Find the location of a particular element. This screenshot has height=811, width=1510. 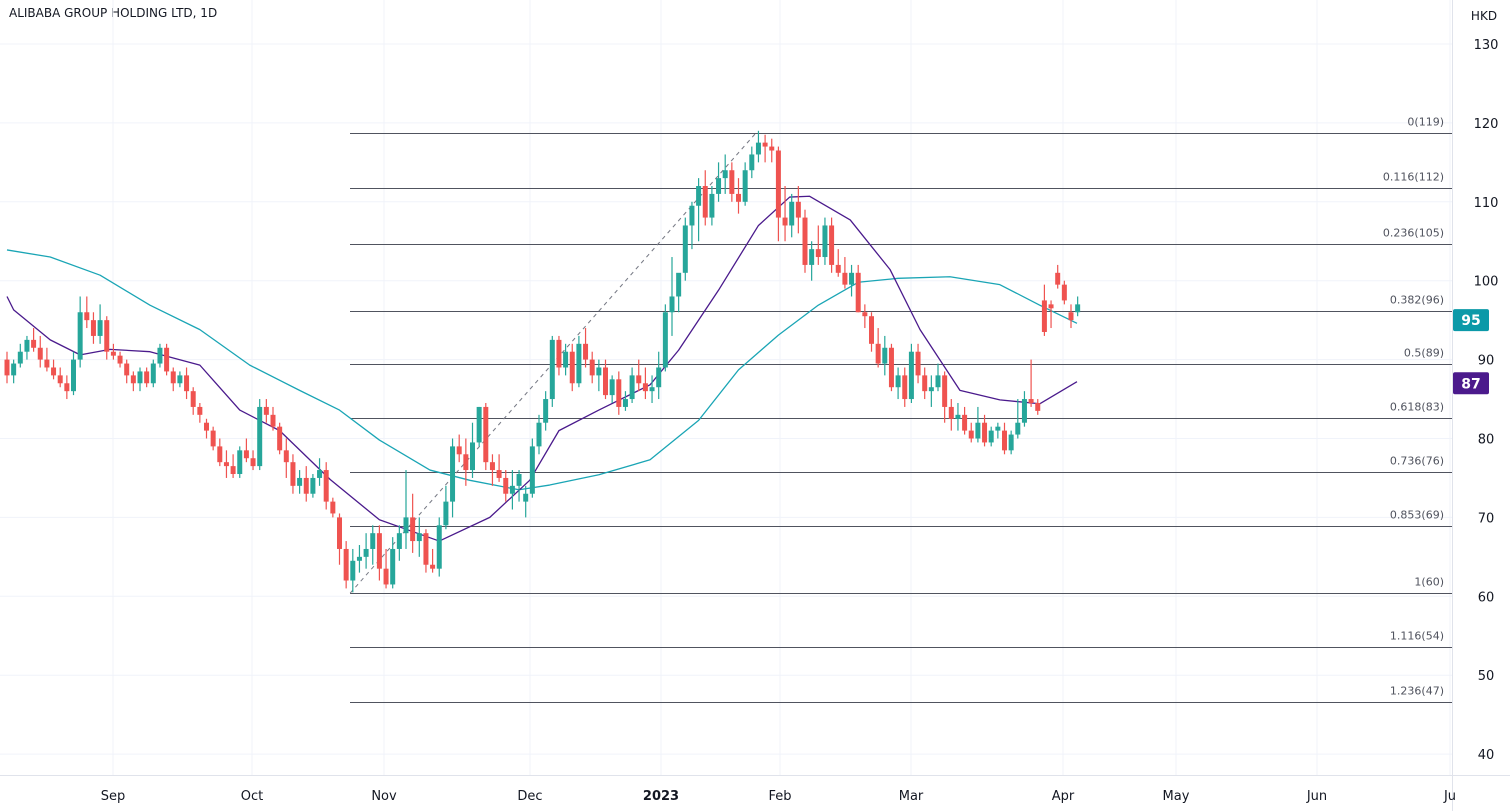

ma_slow-value-badge is located at coordinates (1471, 320).